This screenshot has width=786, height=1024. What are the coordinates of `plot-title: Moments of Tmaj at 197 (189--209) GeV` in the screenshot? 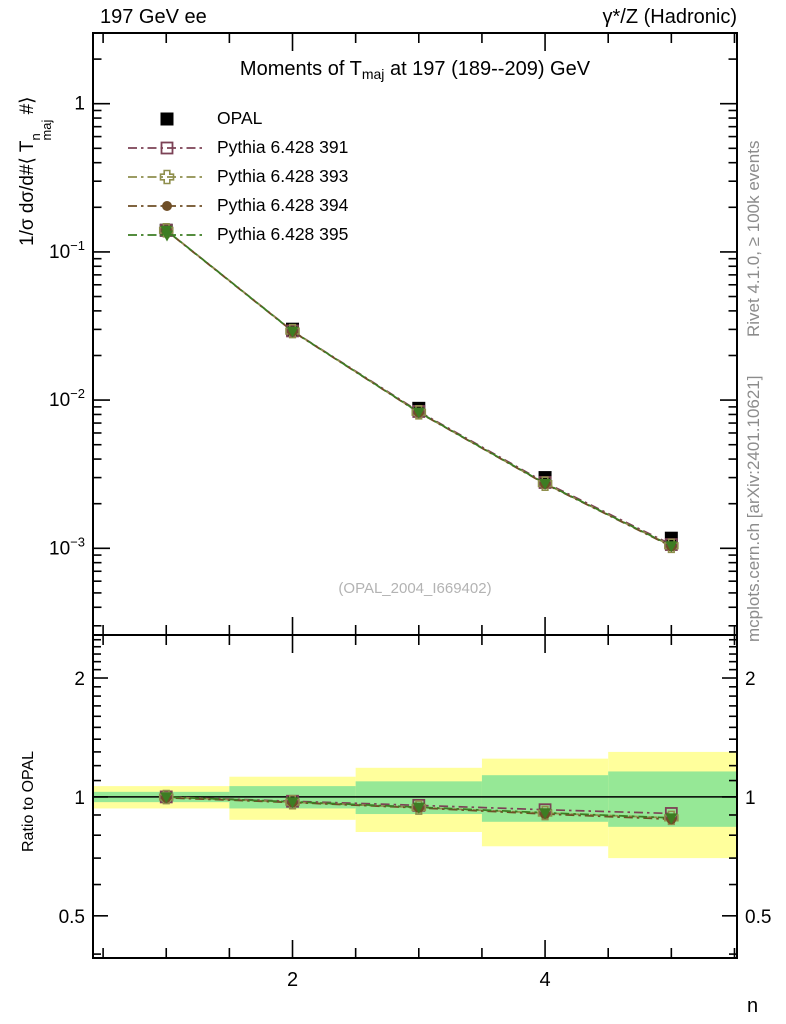 It's located at (415, 70).